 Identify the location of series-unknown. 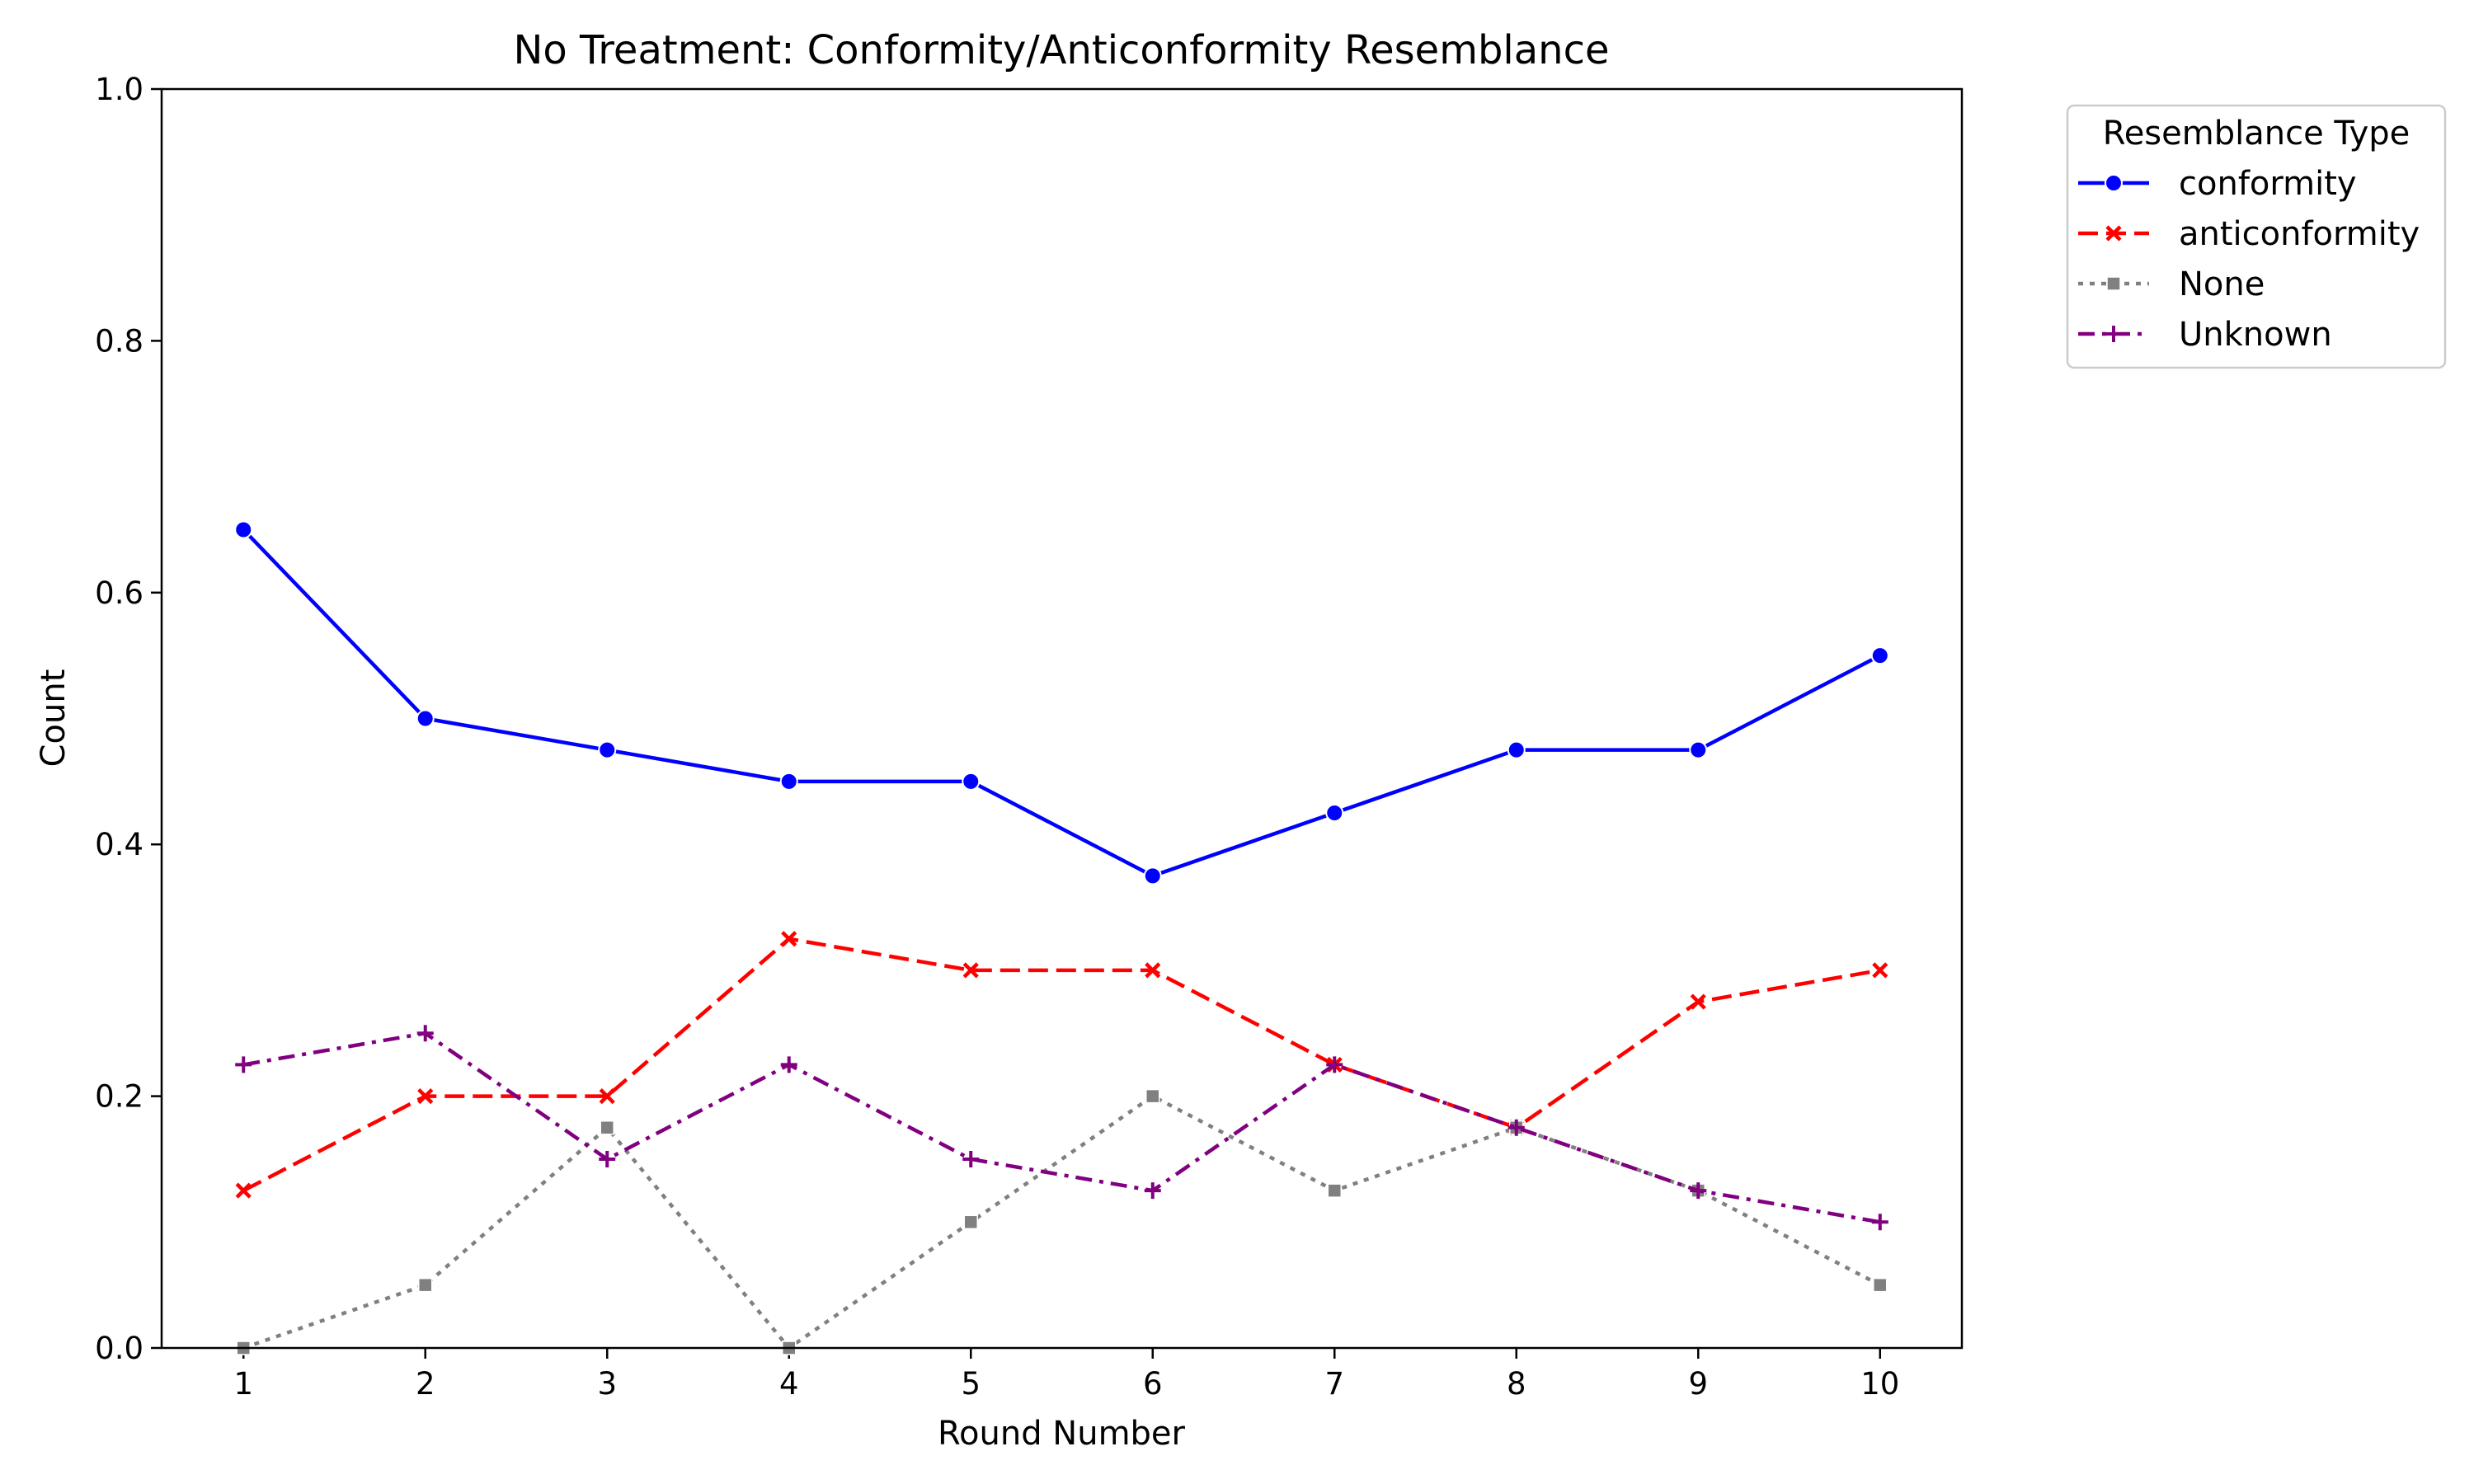
(1061, 1128).